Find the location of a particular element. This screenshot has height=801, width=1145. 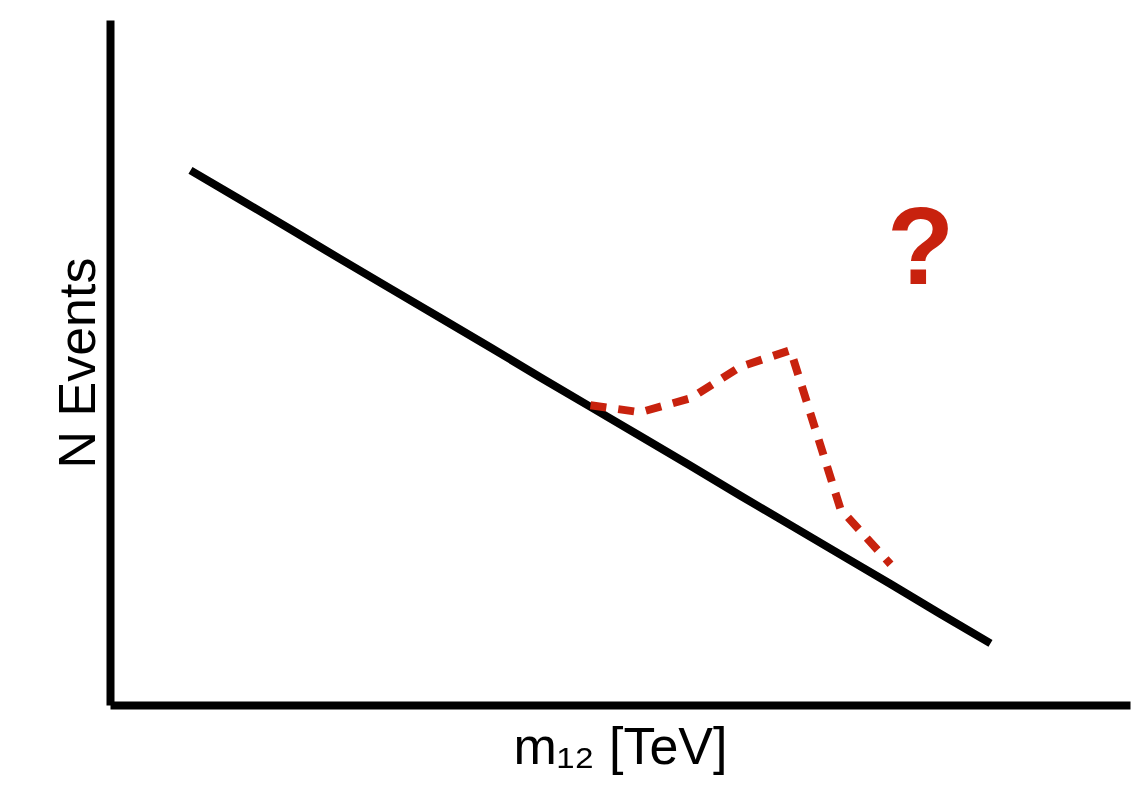

annotation: ? is located at coordinates (920, 245).